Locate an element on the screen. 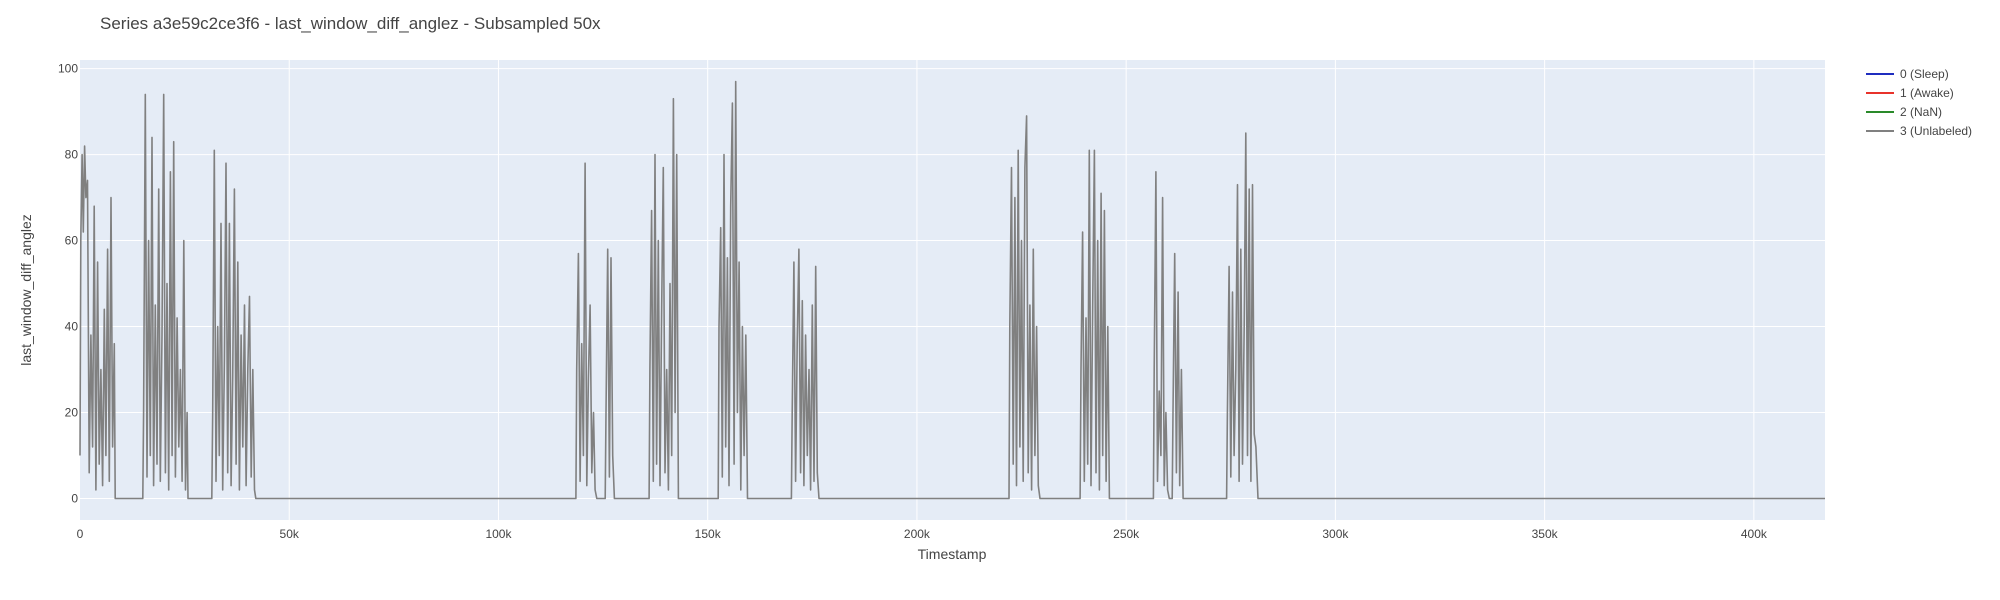 Image resolution: width=2000 pixels, height=600 pixels. x-tick-label: 150k is located at coordinates (708, 534).